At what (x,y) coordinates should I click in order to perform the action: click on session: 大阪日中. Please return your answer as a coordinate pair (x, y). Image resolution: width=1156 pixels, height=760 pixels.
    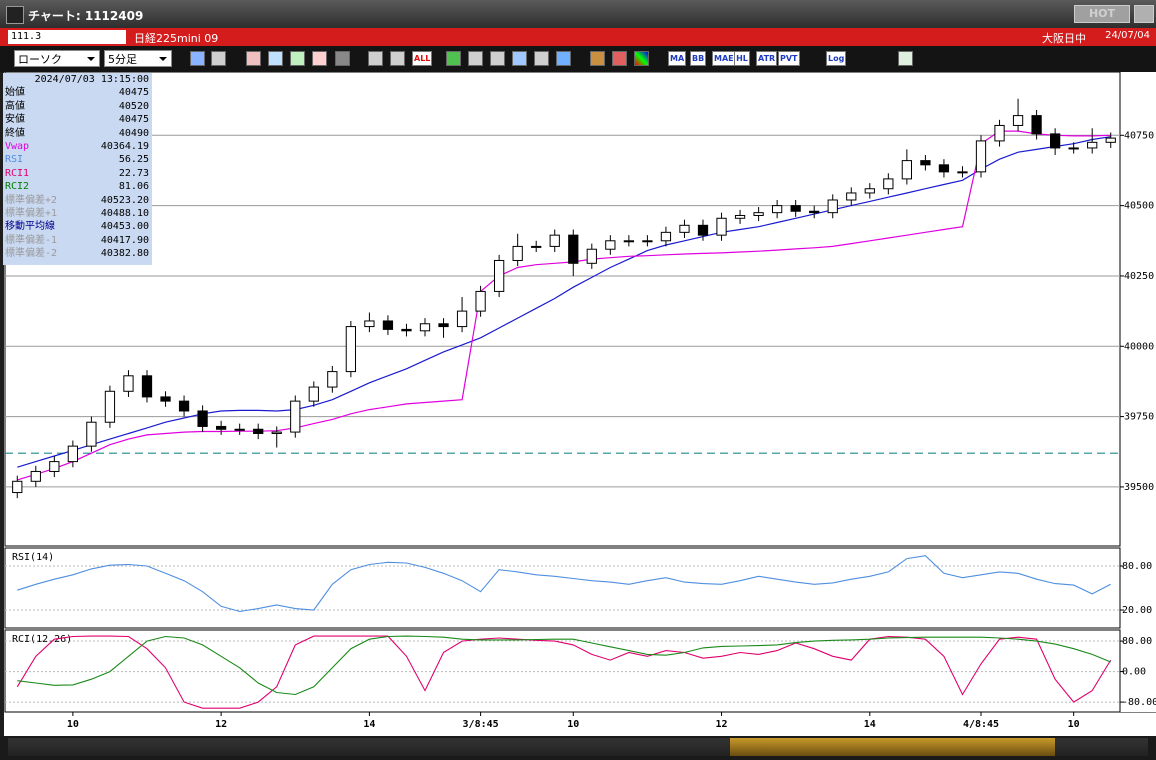
    Looking at the image, I should click on (1064, 38).